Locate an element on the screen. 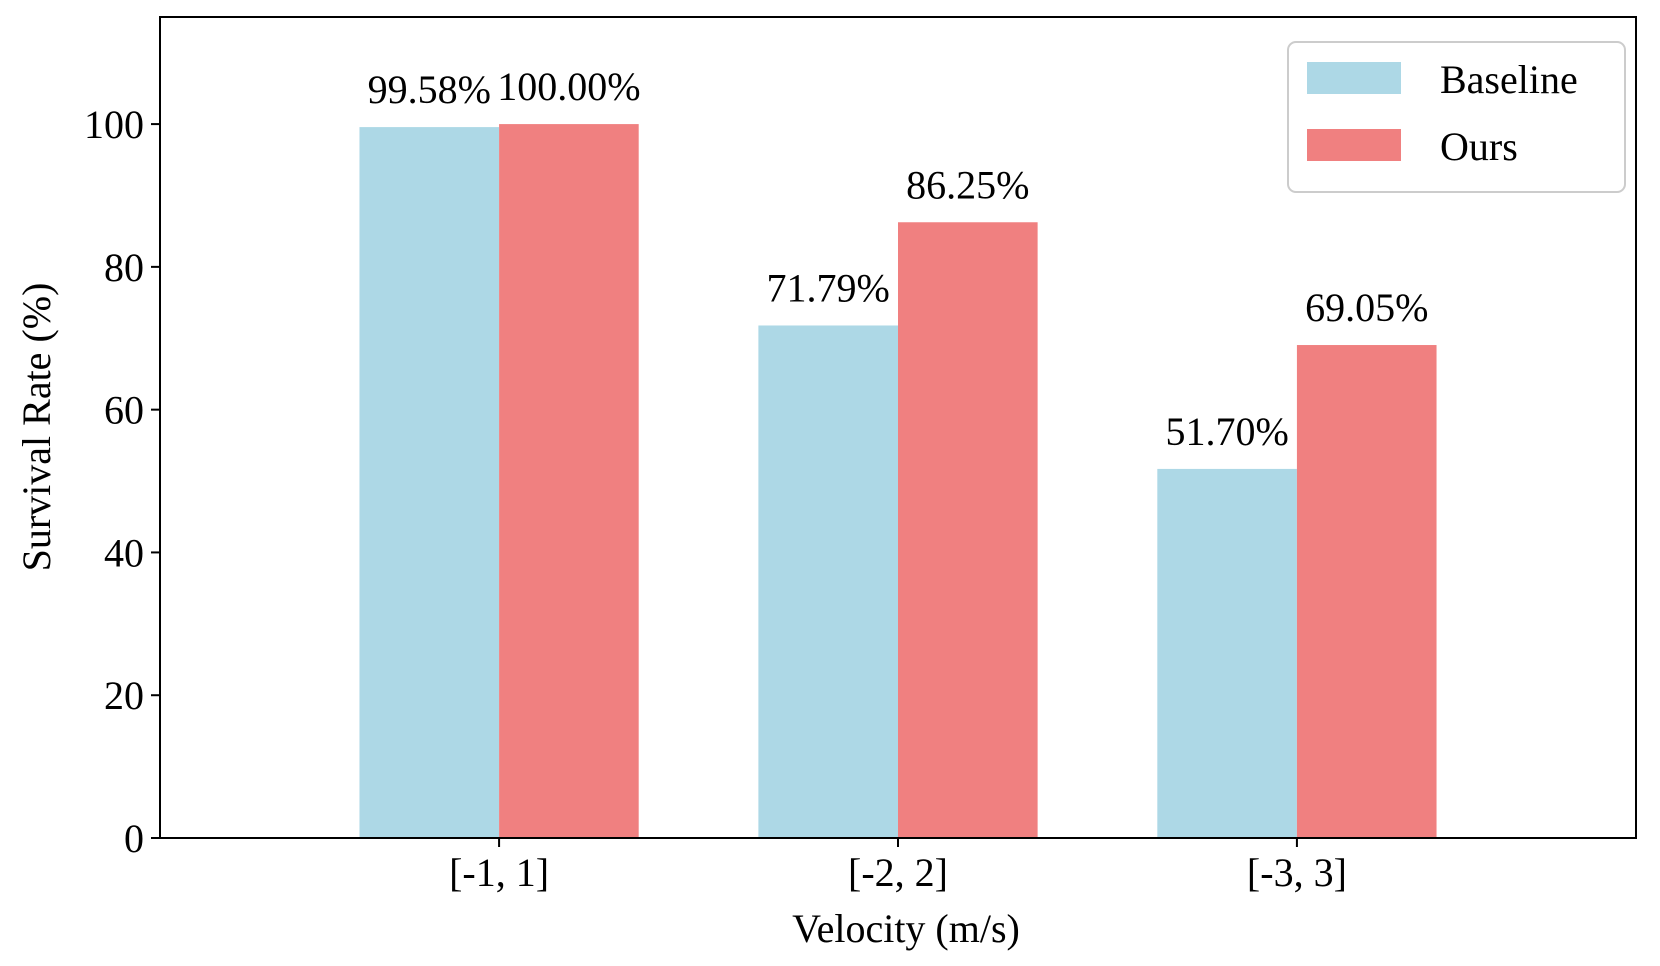 Image resolution: width=1660 pixels, height=966 pixels. y-tick-label-0: 0 is located at coordinates (134, 838).